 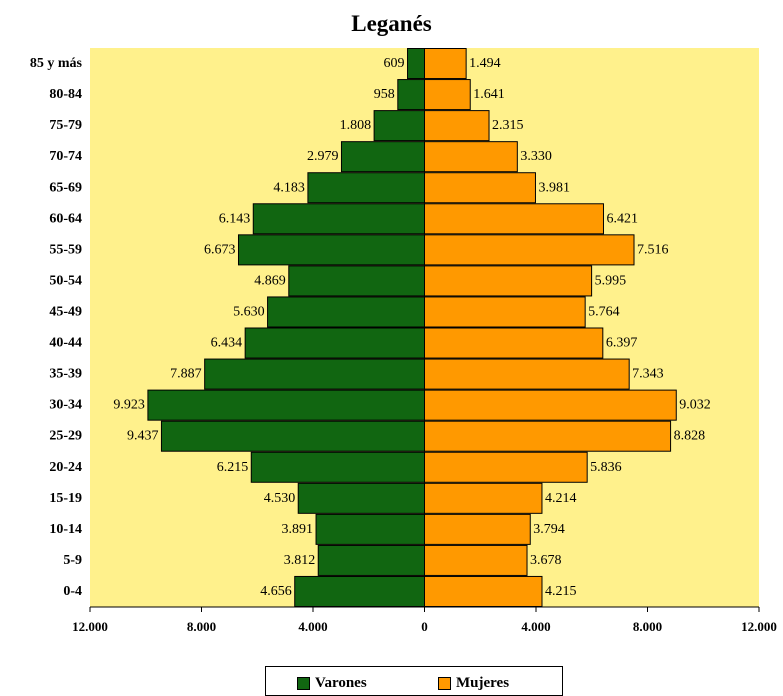 What do you see at coordinates (606, 467) in the screenshot?
I see `data-label-mujeres: 5.836` at bounding box center [606, 467].